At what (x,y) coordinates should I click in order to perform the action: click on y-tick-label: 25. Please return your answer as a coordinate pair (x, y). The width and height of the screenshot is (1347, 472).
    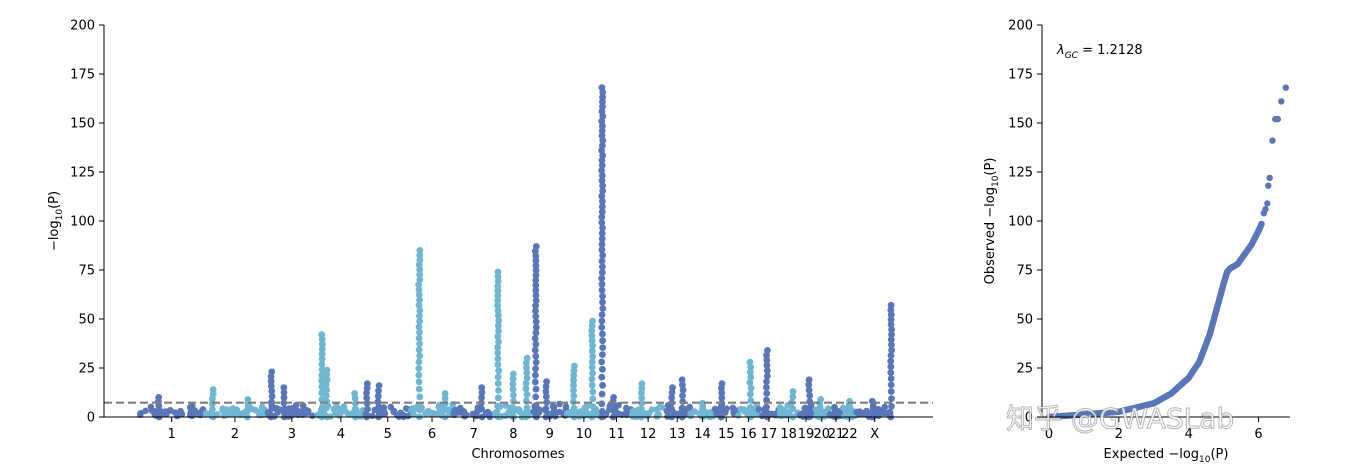
    Looking at the image, I should click on (1024, 369).